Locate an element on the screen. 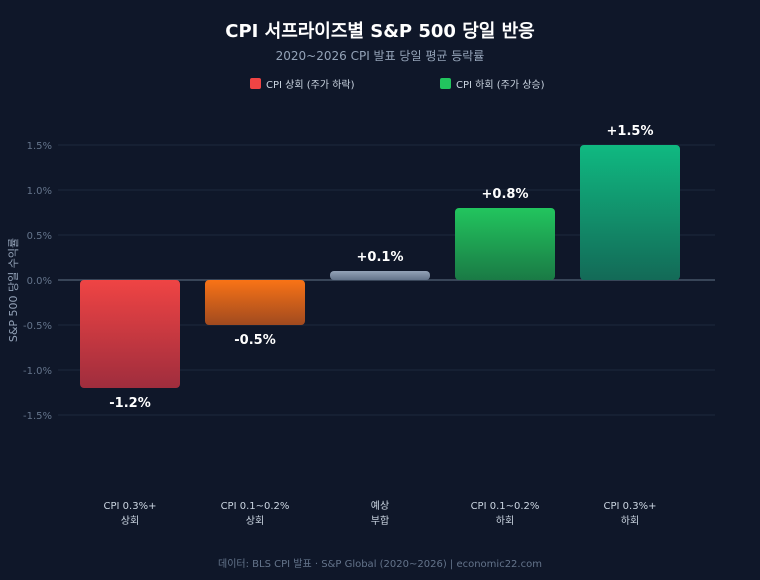 The width and height of the screenshot is (760, 580). value-label: +1.5% is located at coordinates (630, 131).